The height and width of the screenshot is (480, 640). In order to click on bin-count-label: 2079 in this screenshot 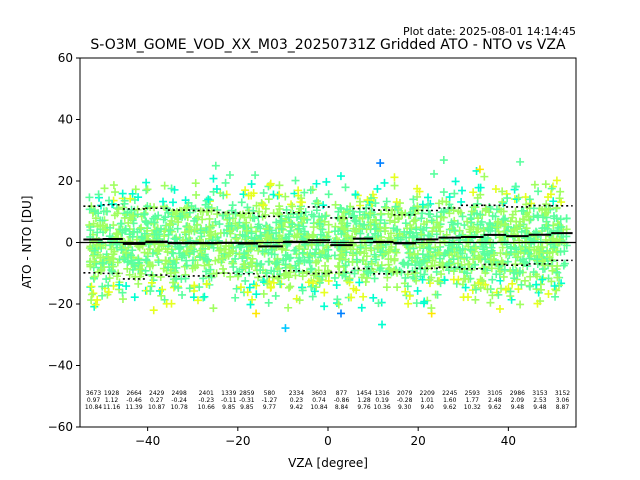, I will do `click(404, 393)`.